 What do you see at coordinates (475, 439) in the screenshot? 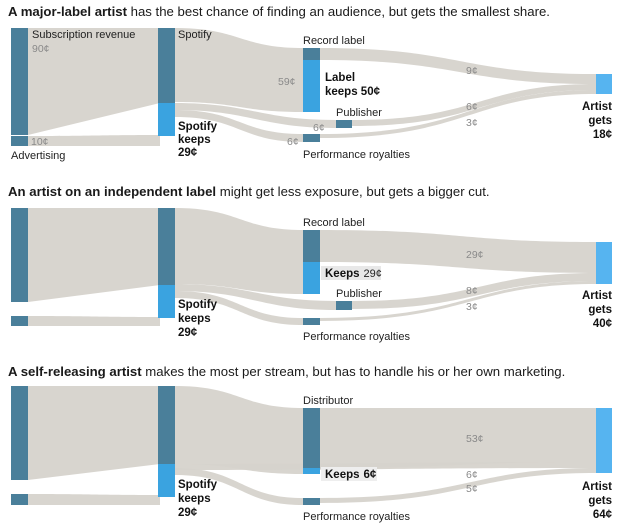
I see `distributor-to-artist-value: 53¢` at bounding box center [475, 439].